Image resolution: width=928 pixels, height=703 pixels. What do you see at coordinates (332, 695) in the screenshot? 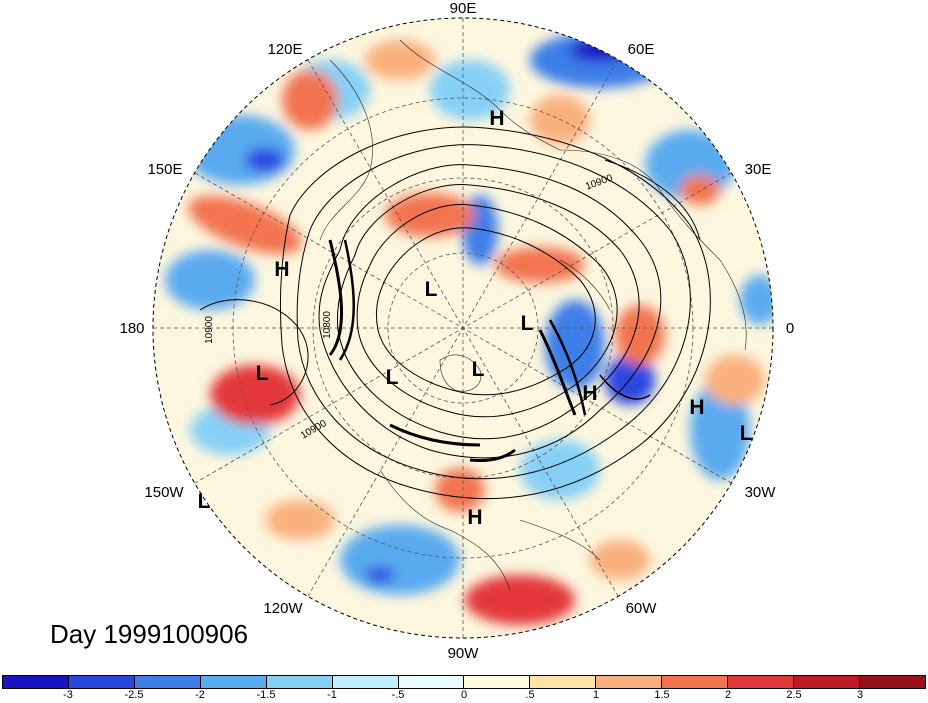
I see `colorbar-tick-label: -1` at bounding box center [332, 695].